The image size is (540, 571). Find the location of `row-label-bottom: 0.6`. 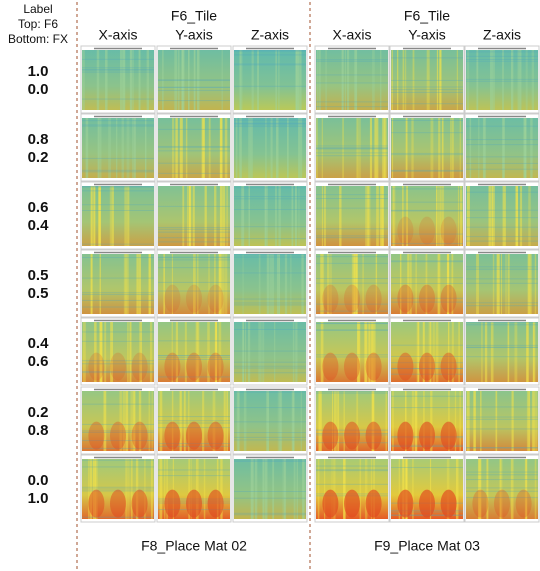

row-label-bottom: 0.6 is located at coordinates (38, 361).